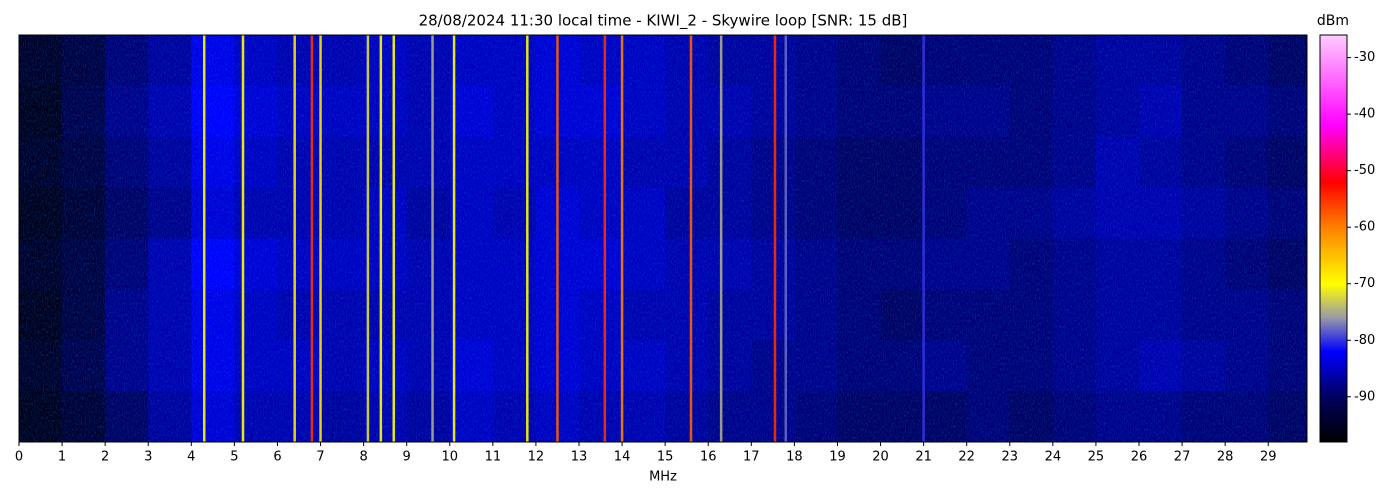  I want to click on colorbar-tick-label: -40, so click(1364, 114).